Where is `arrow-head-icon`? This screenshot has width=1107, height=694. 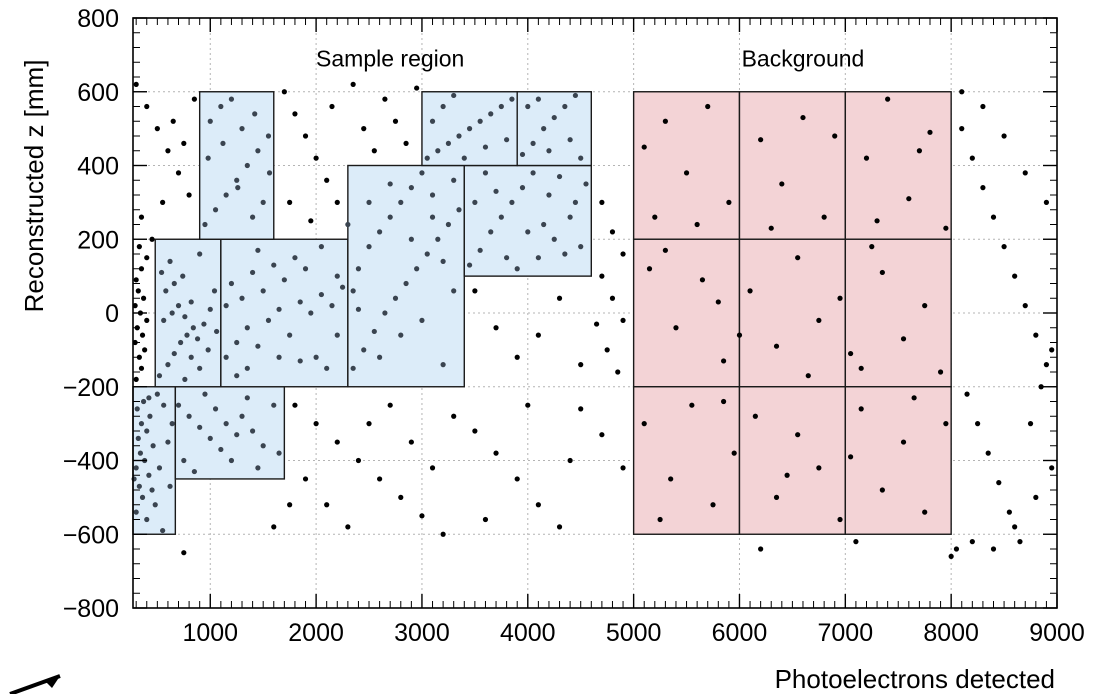
arrow-head-icon is located at coordinates (52, 682).